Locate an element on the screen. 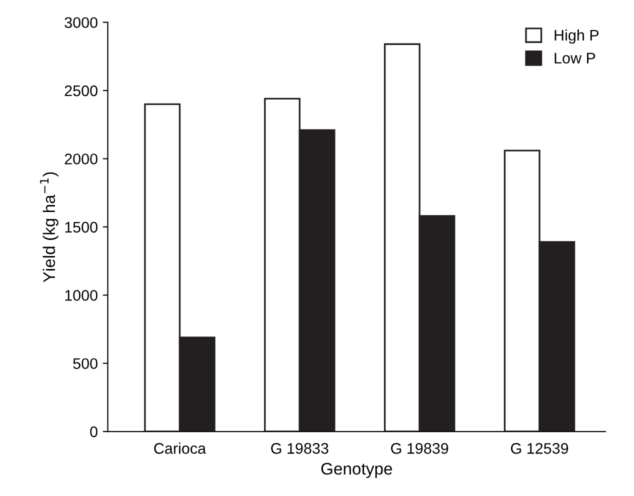 This screenshot has height=496, width=634. y-tick-label: 3000 is located at coordinates (81, 22).